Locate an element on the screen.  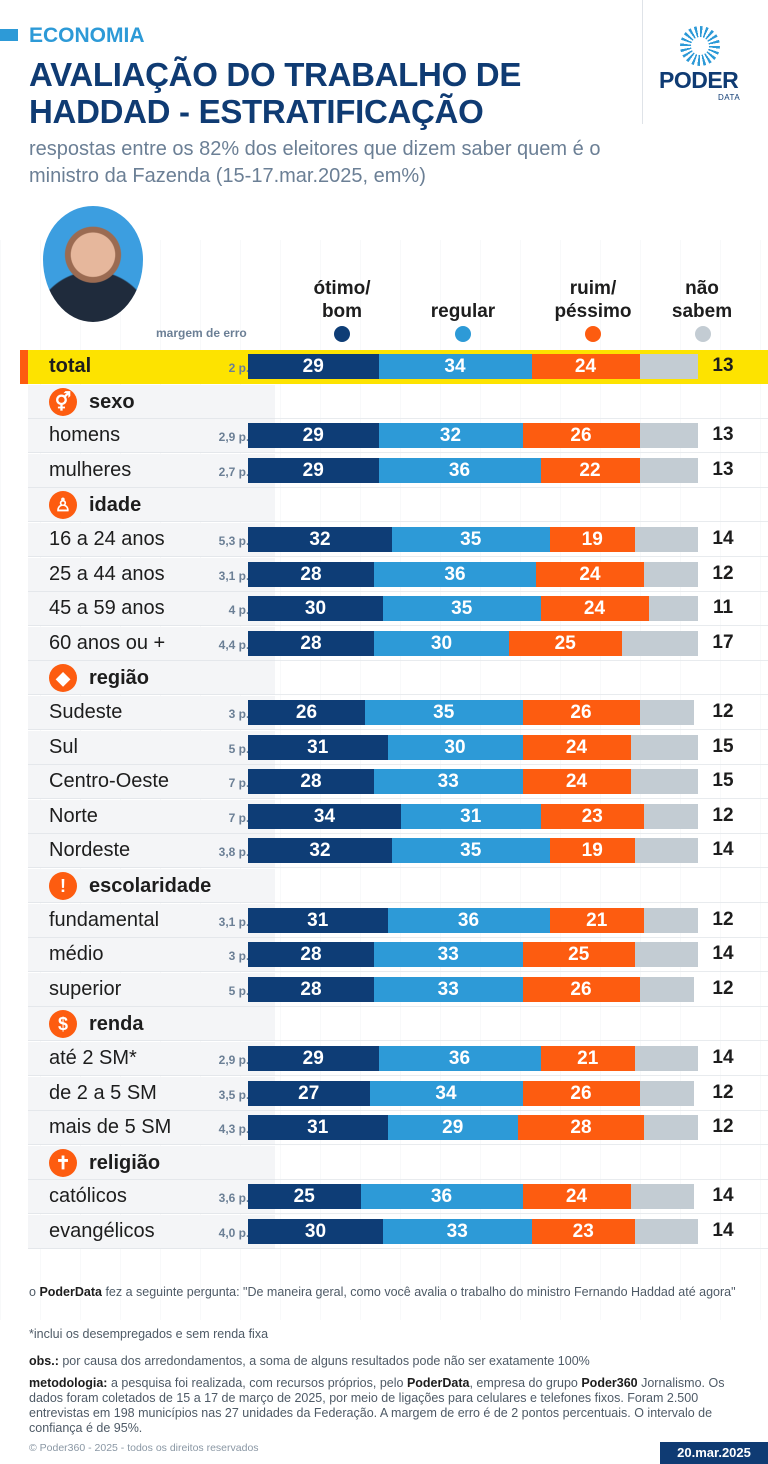
table-row: Sul 5 p.p. 31 30 24 15 is located at coordinates (398, 748).